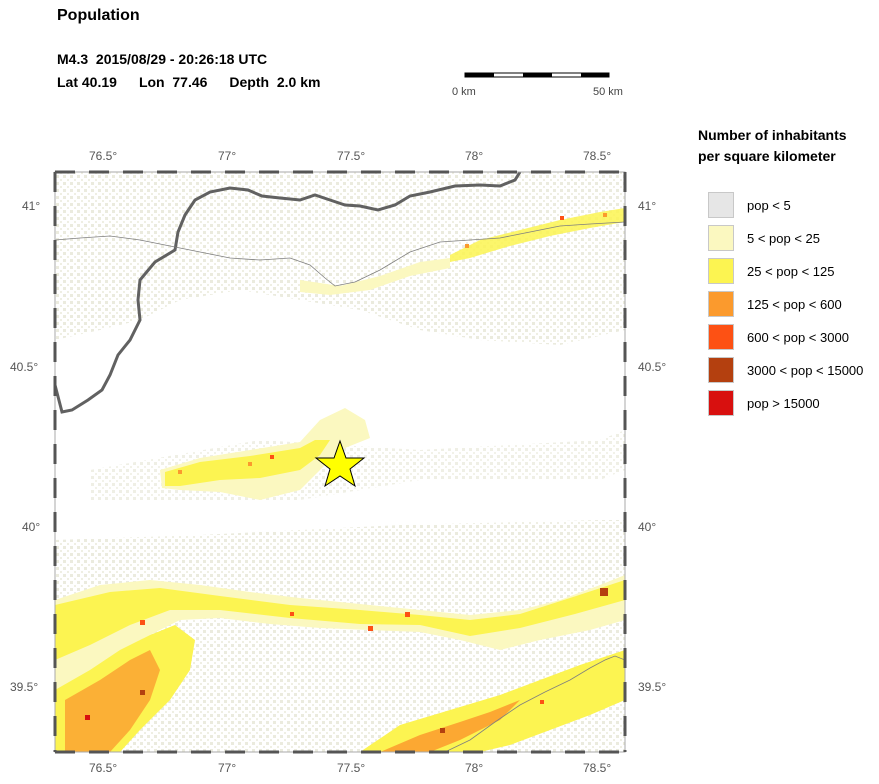 The height and width of the screenshot is (784, 879). I want to click on legend-label: 25 < pop < 125, so click(791, 271).